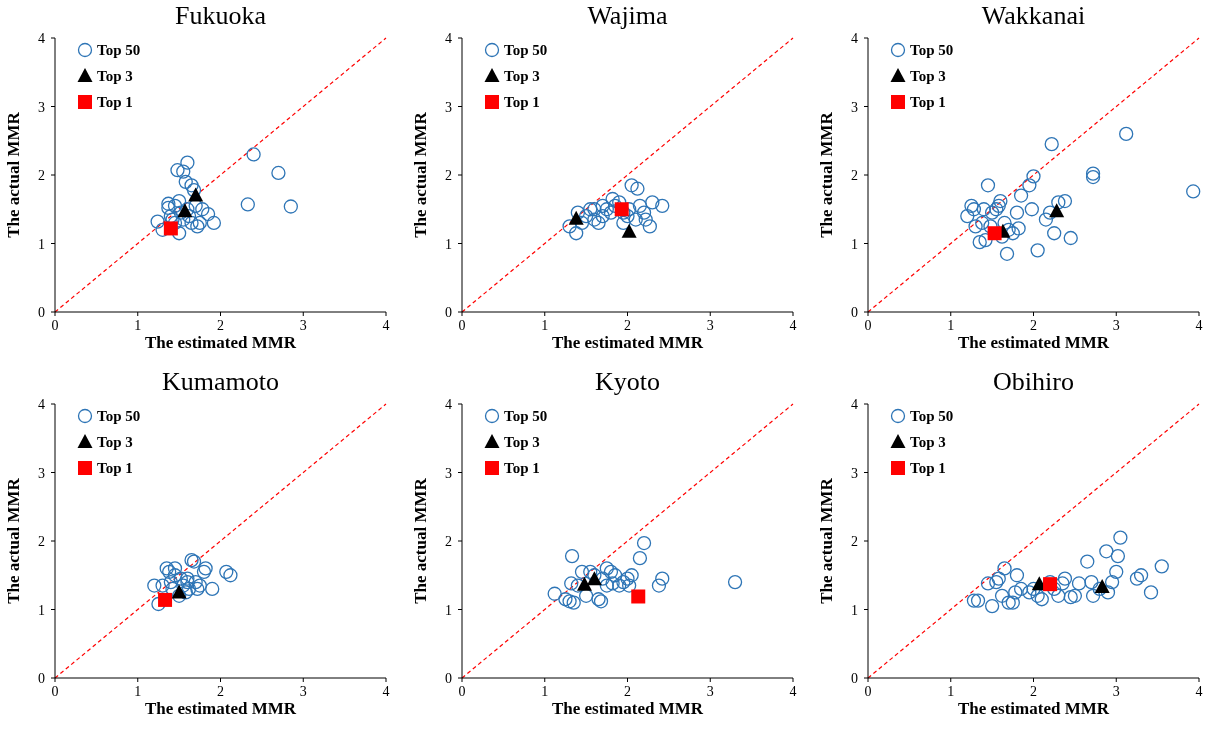  Describe the element at coordinates (1033, 15) in the screenshot. I see `chart-title: Wakkanai` at that location.